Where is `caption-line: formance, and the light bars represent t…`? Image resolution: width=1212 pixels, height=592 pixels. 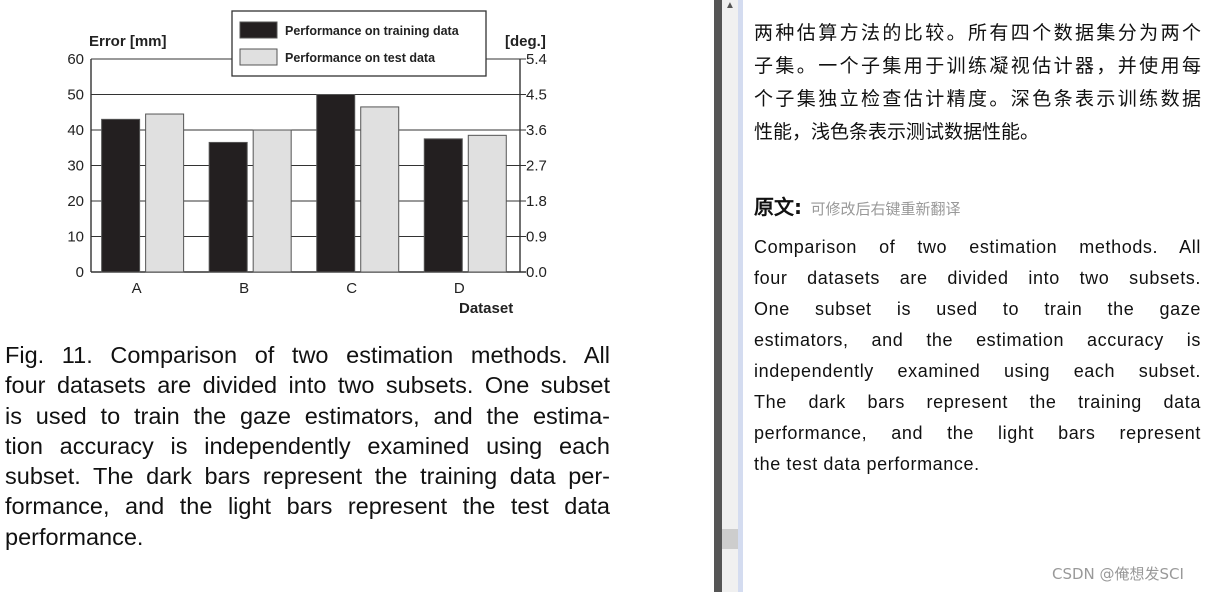 caption-line: formance, and the light bars represent t… is located at coordinates (307, 506).